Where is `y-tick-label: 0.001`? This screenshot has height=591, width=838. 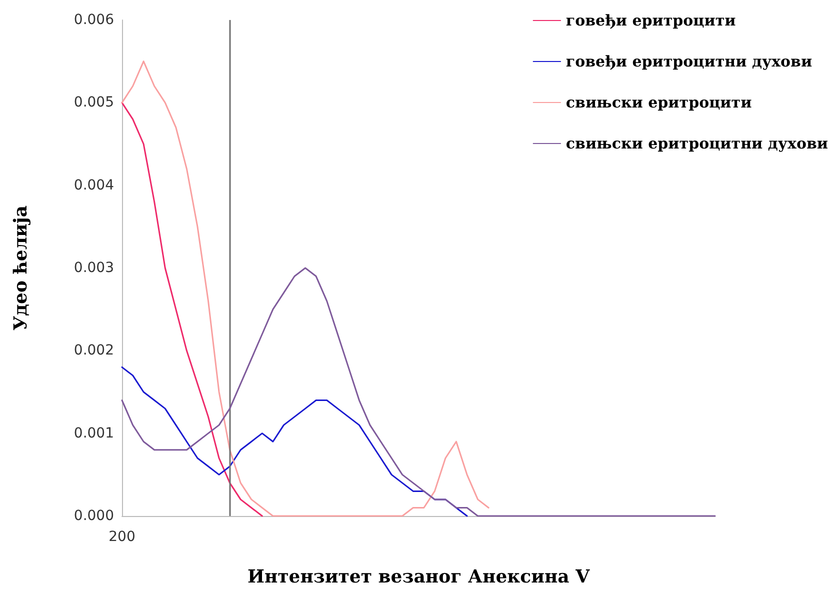
y-tick-label: 0.001 is located at coordinates (94, 433).